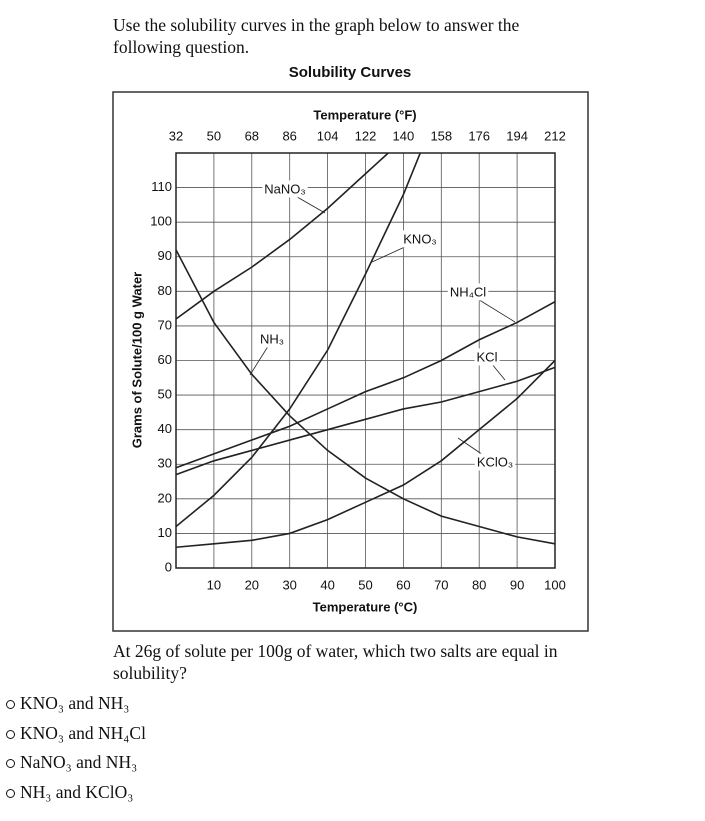 This screenshot has height=821, width=705. What do you see at coordinates (68, 792) in the screenshot?
I see `answer-option: NH₃ and KClO₃` at bounding box center [68, 792].